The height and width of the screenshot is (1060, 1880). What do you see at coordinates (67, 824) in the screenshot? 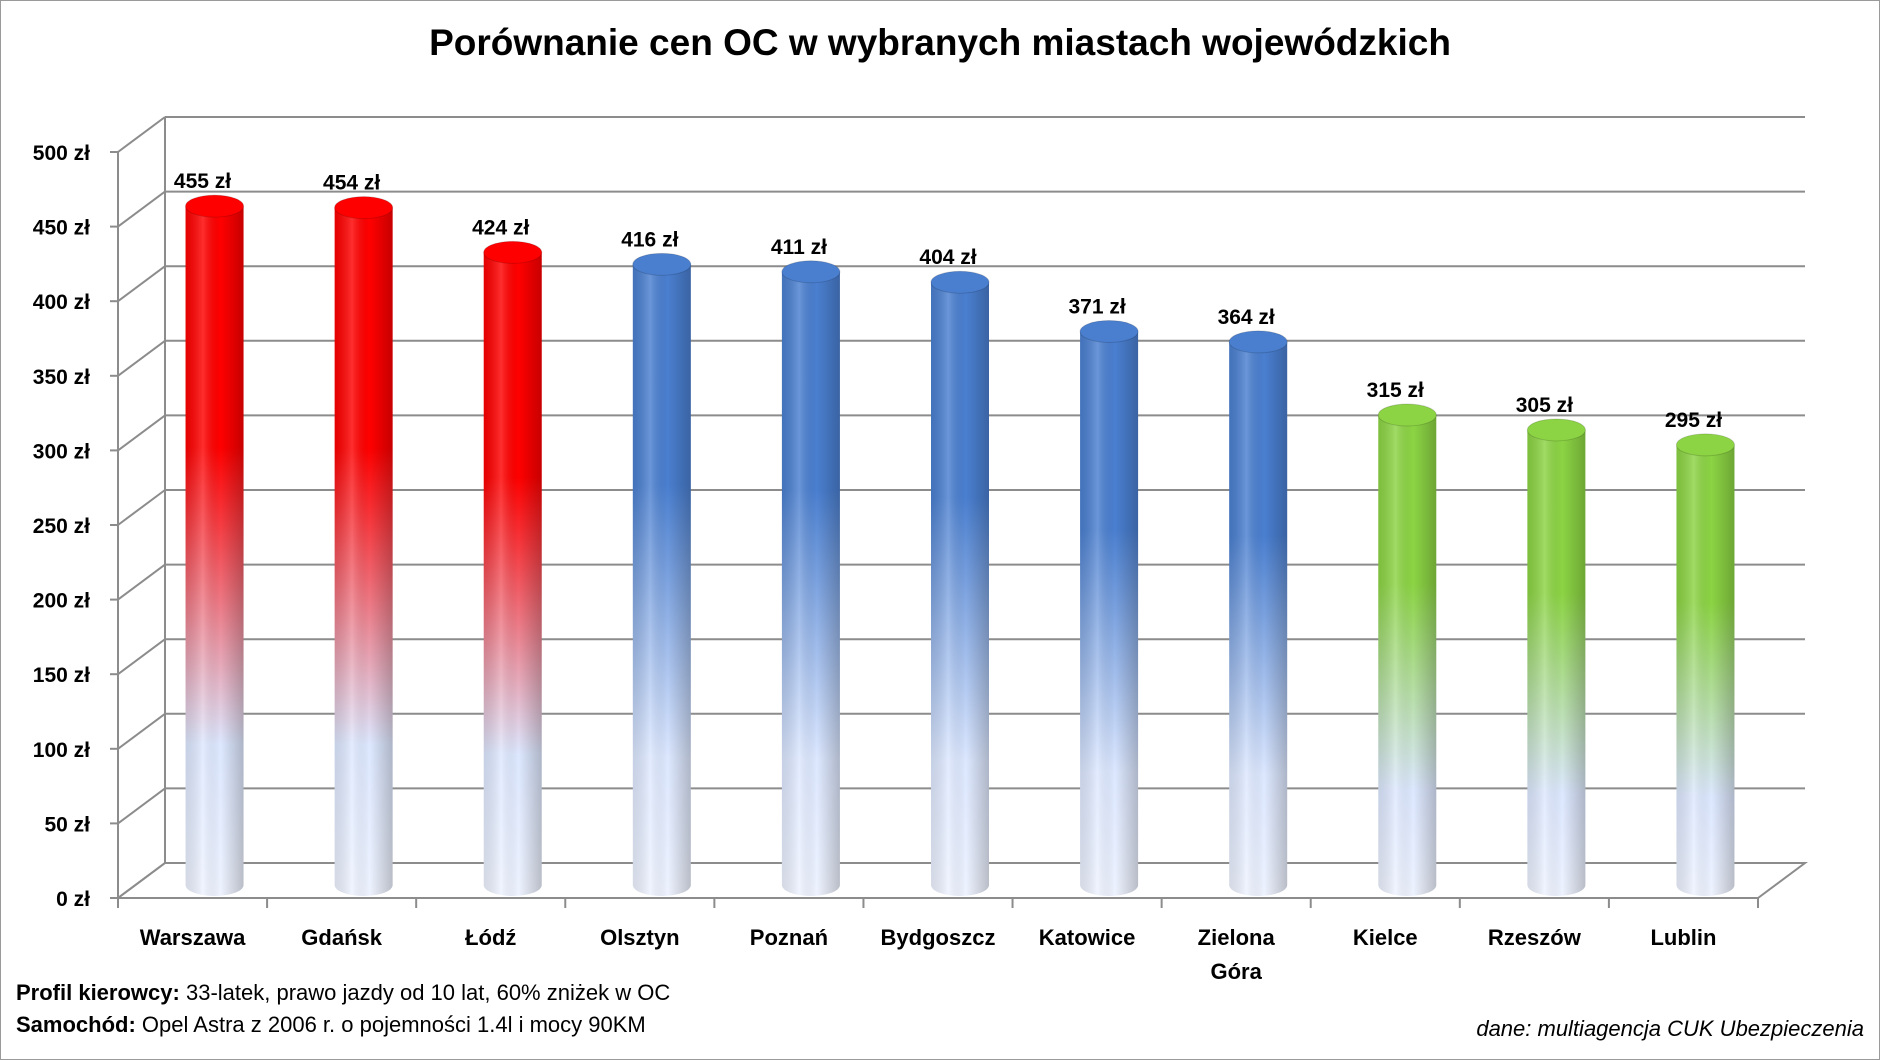
I see `y-tick-label: 50 zł` at bounding box center [67, 824].